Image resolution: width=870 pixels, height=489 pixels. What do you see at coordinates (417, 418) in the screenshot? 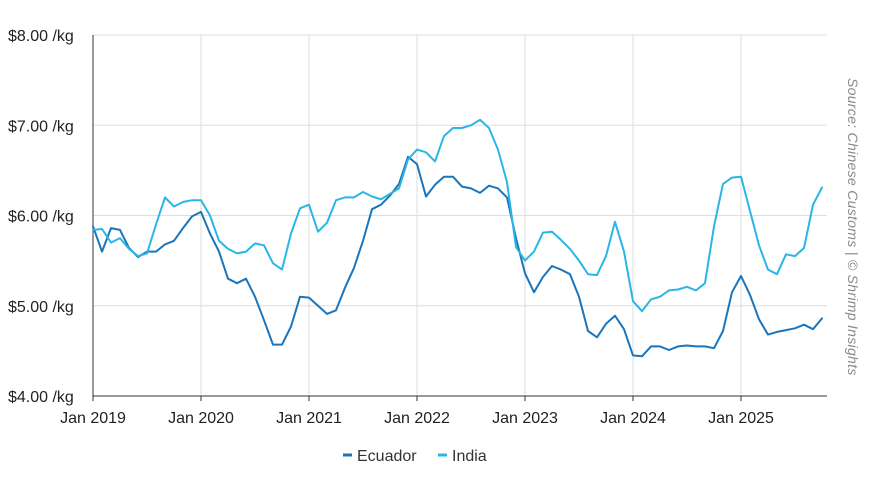
I see `x-tick-label: Jan 2022` at bounding box center [417, 418].